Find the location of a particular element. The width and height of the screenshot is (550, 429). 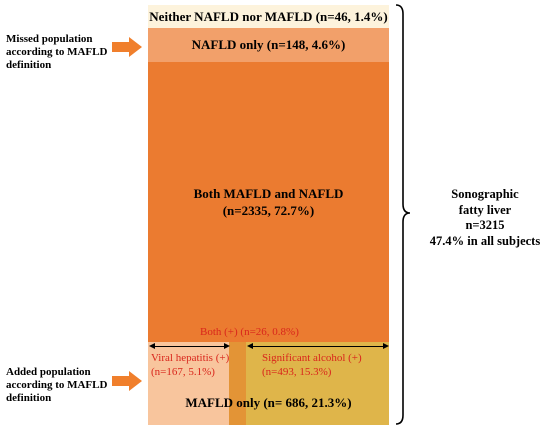

alcohol-arrow-line is located at coordinates (316, 346).